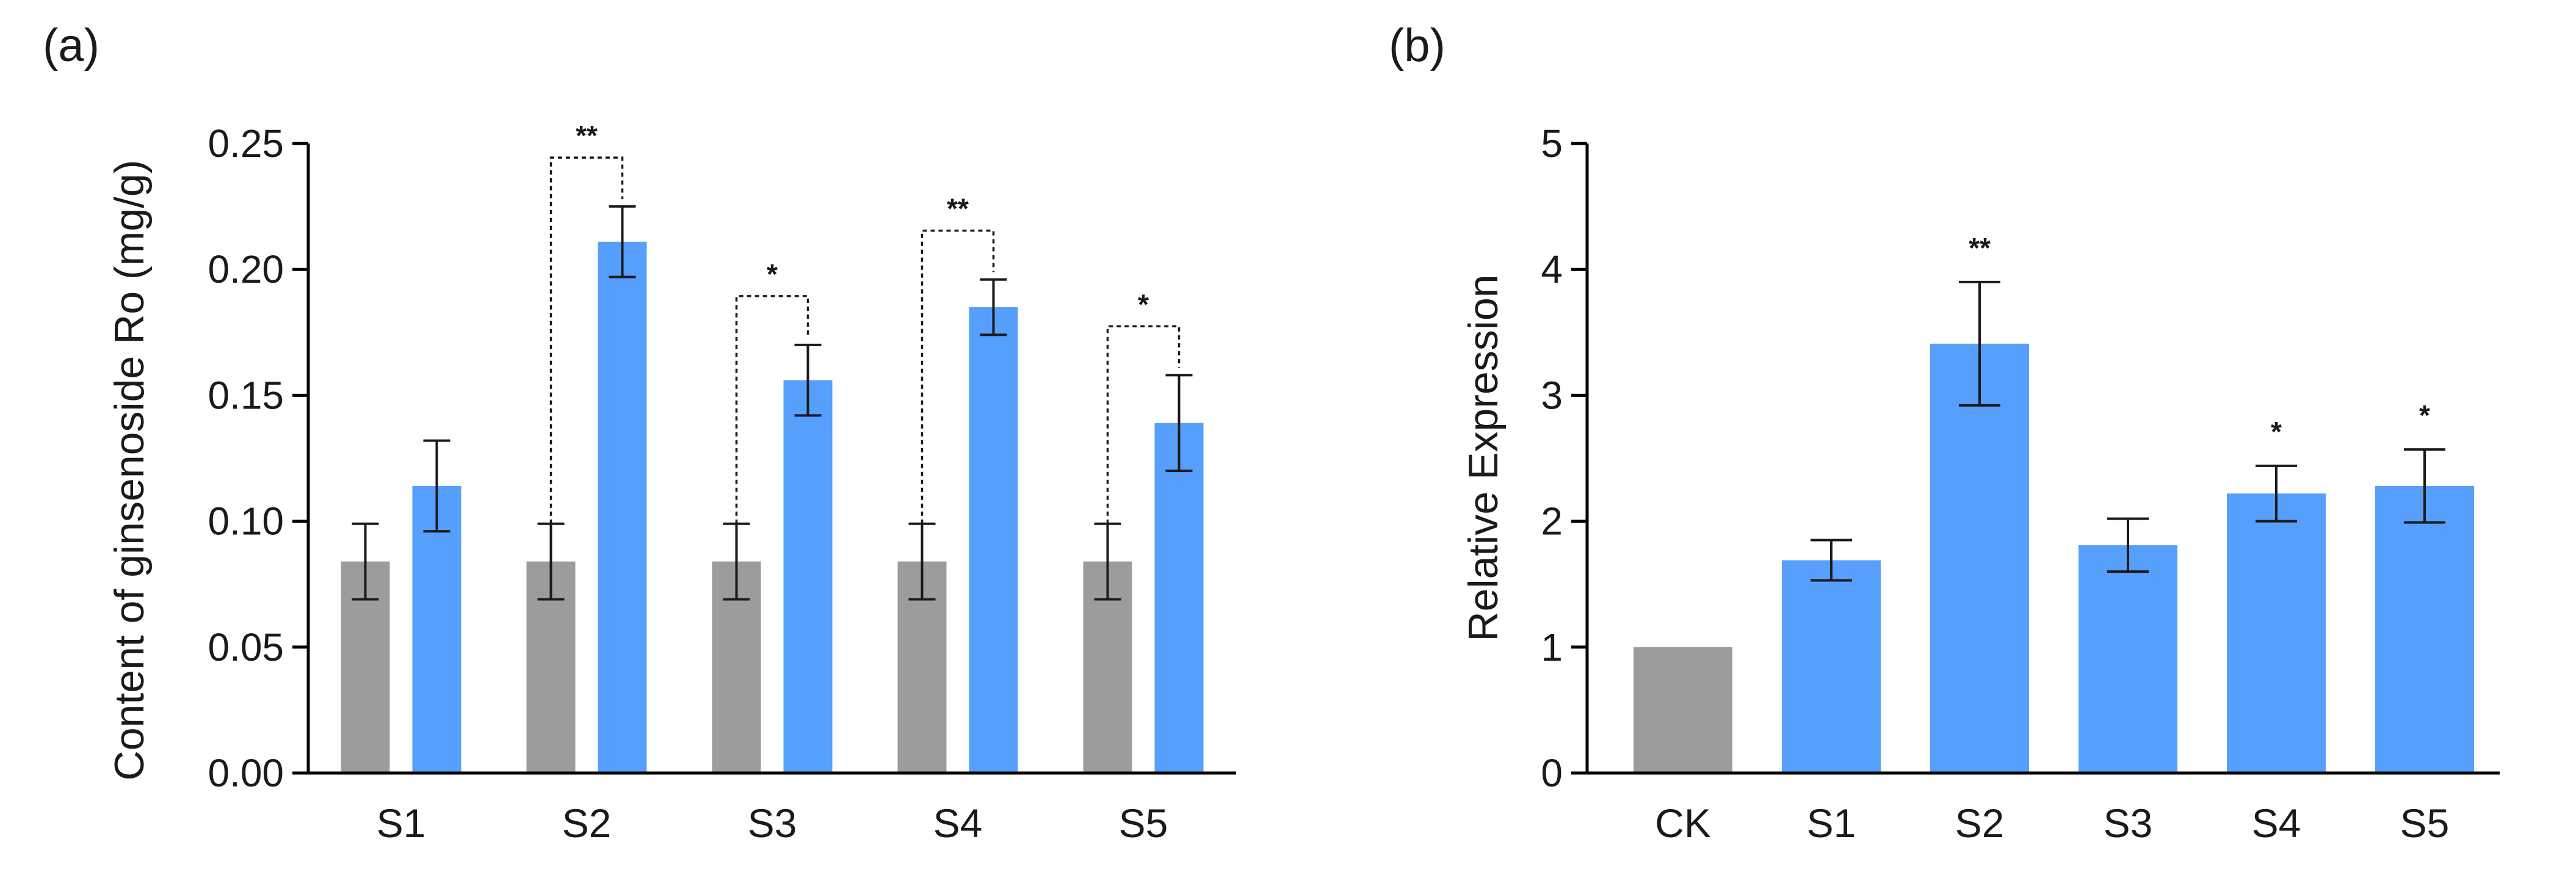  I want to click on panel-b-x-ticks: CK S1 S2 S3 S4 S5, so click(2052, 823).